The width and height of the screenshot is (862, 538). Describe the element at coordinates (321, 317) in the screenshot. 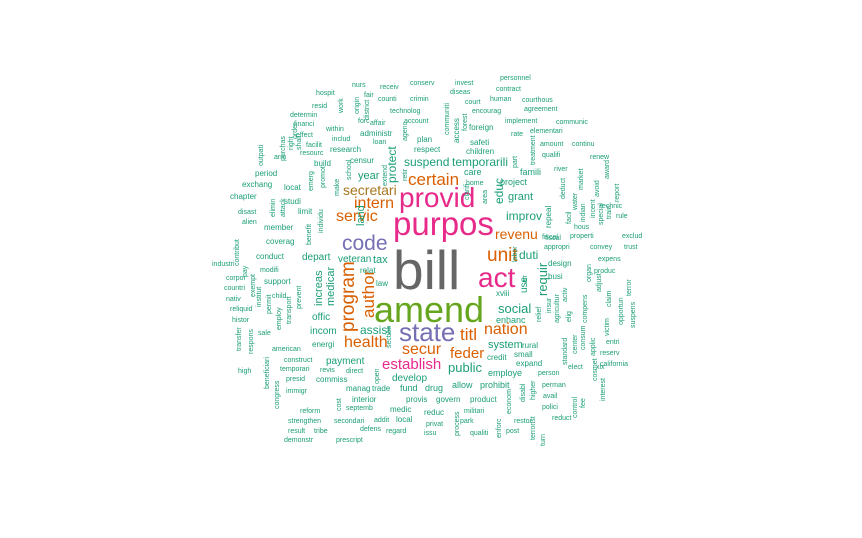

I see `word-cloud-word: offic` at that location.